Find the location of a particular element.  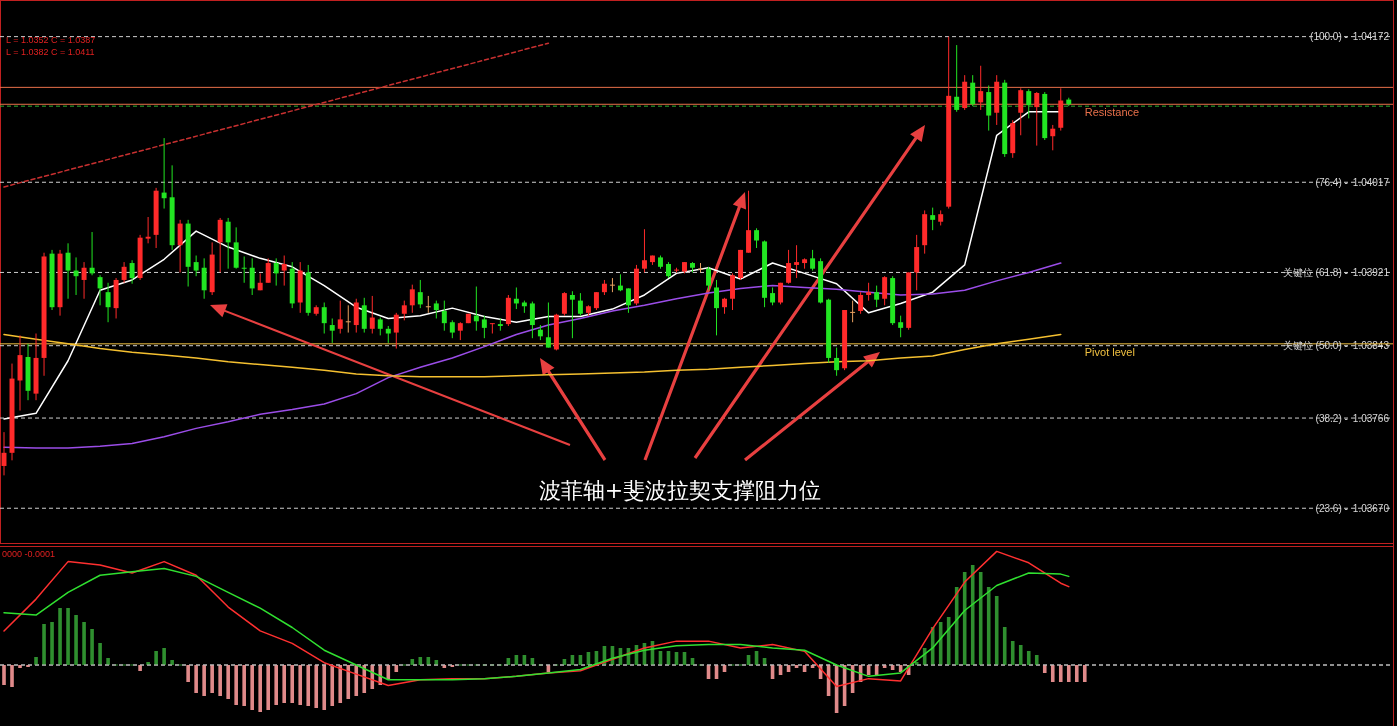

y-tick-label: 1.04017 is located at coordinates (1370, 182).